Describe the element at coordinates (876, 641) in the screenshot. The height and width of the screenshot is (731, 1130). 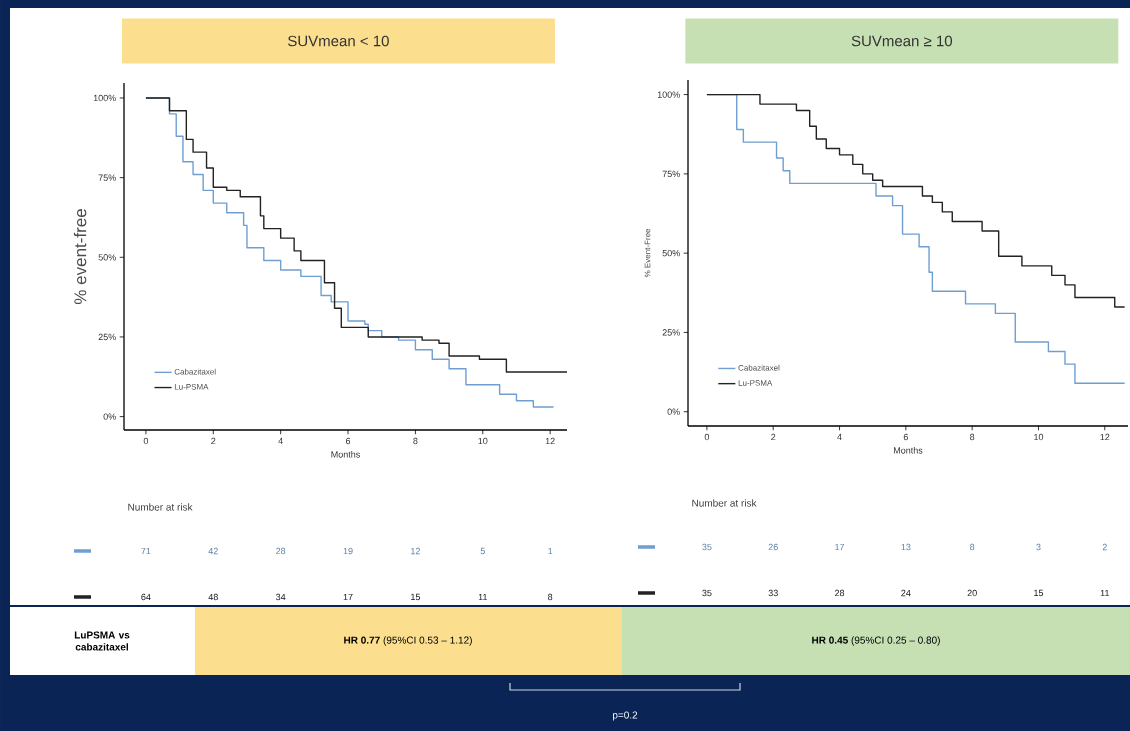
I see `text: HR 0.45 (95%CI 0.25 – 0.80)` at that location.